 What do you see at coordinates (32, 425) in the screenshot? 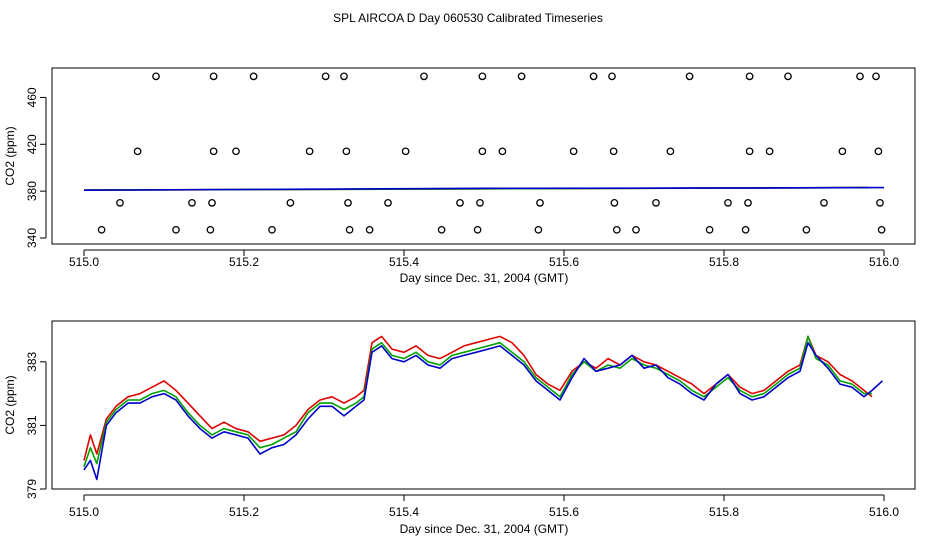
I see `y-tick-label: 381` at bounding box center [32, 425].